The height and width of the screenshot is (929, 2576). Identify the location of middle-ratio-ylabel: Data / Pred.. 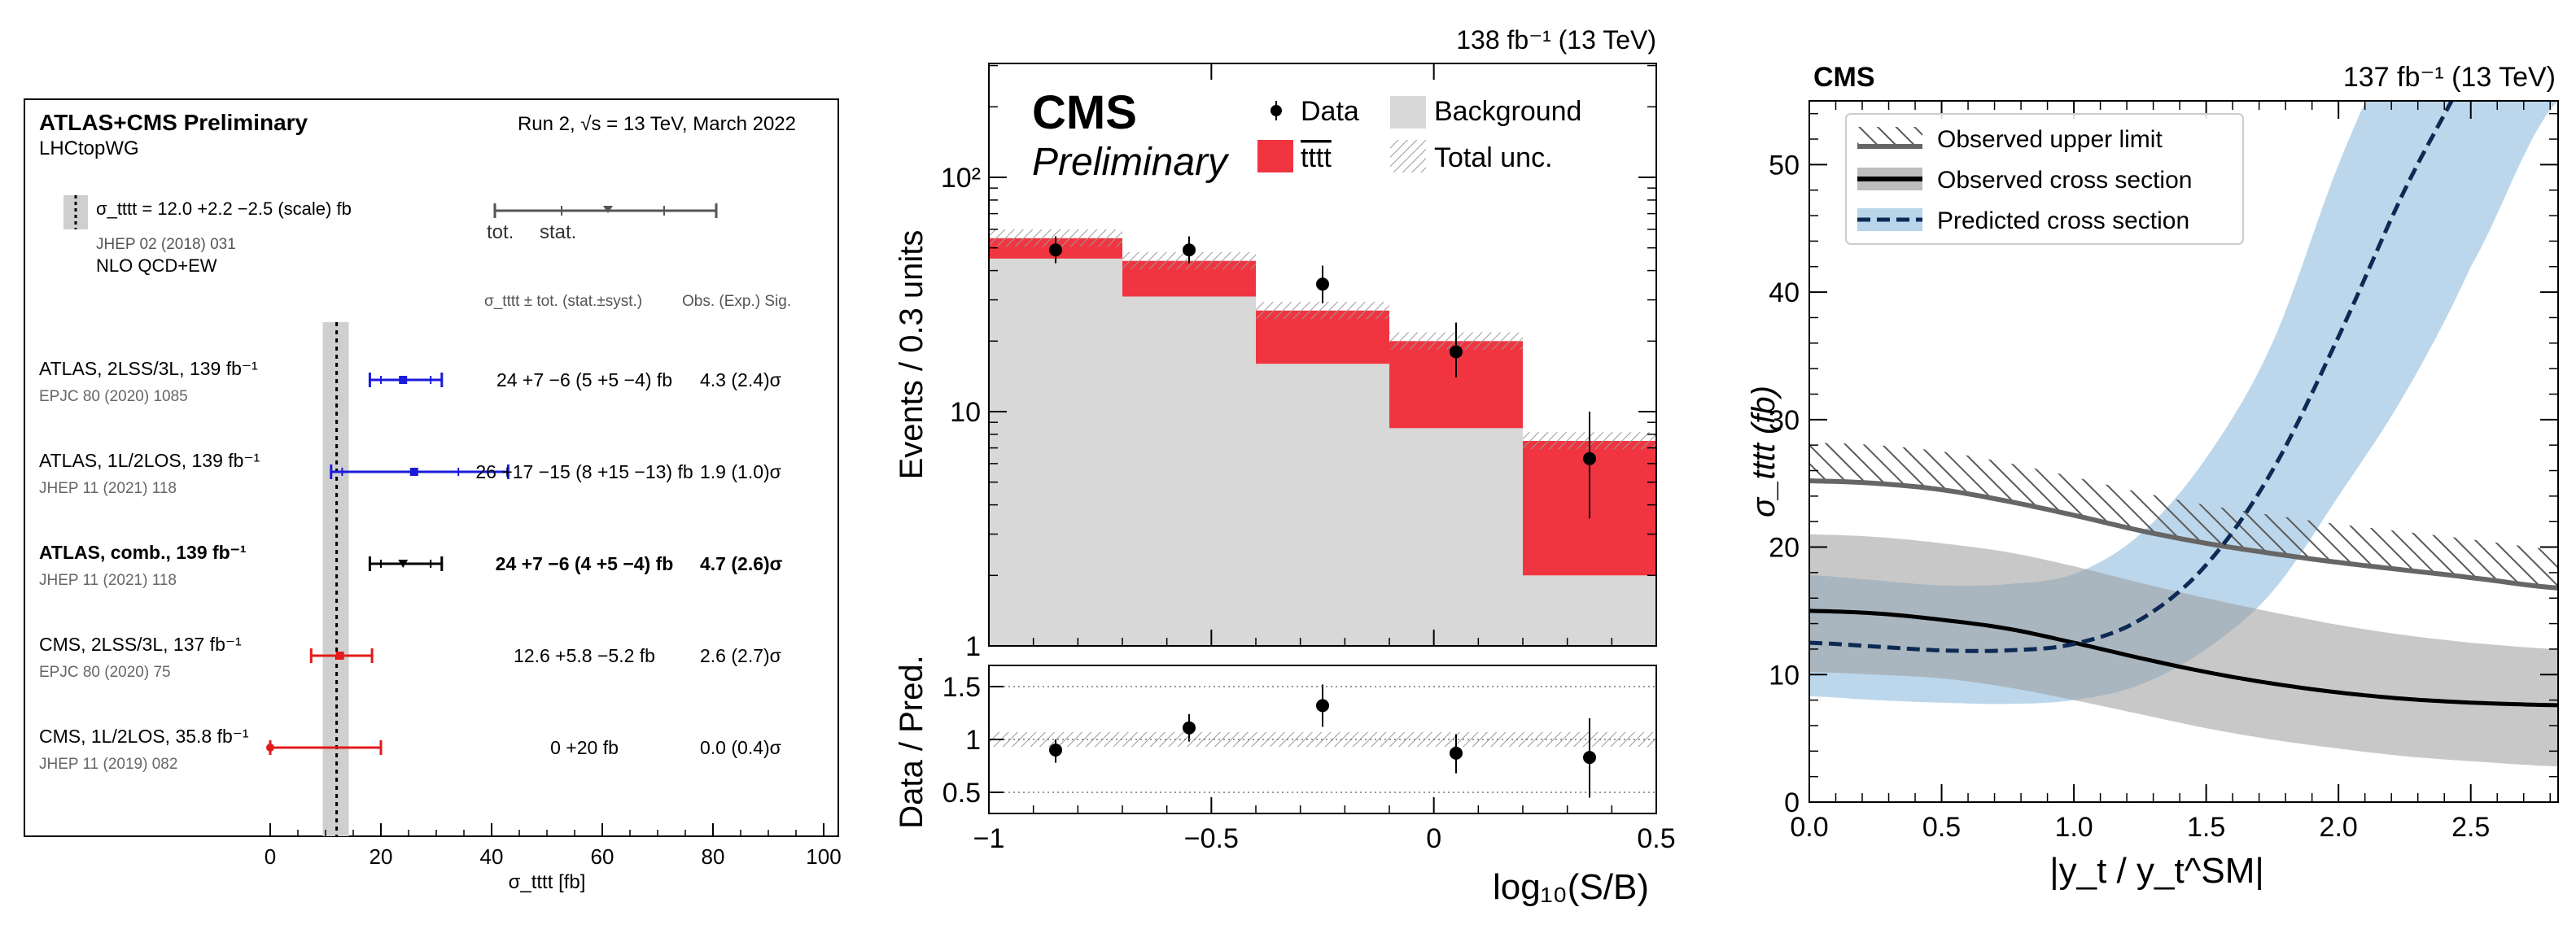
(911, 741).